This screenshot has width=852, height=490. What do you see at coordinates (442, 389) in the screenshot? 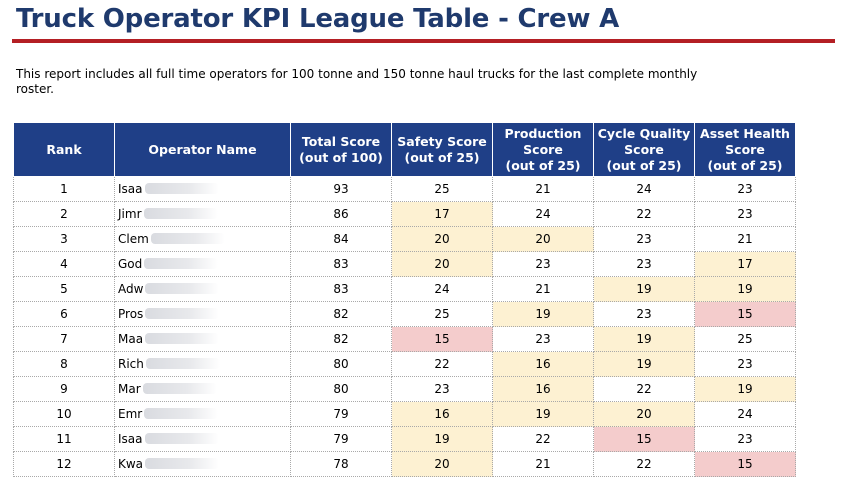
I see `safety-score-cell: 23` at bounding box center [442, 389].